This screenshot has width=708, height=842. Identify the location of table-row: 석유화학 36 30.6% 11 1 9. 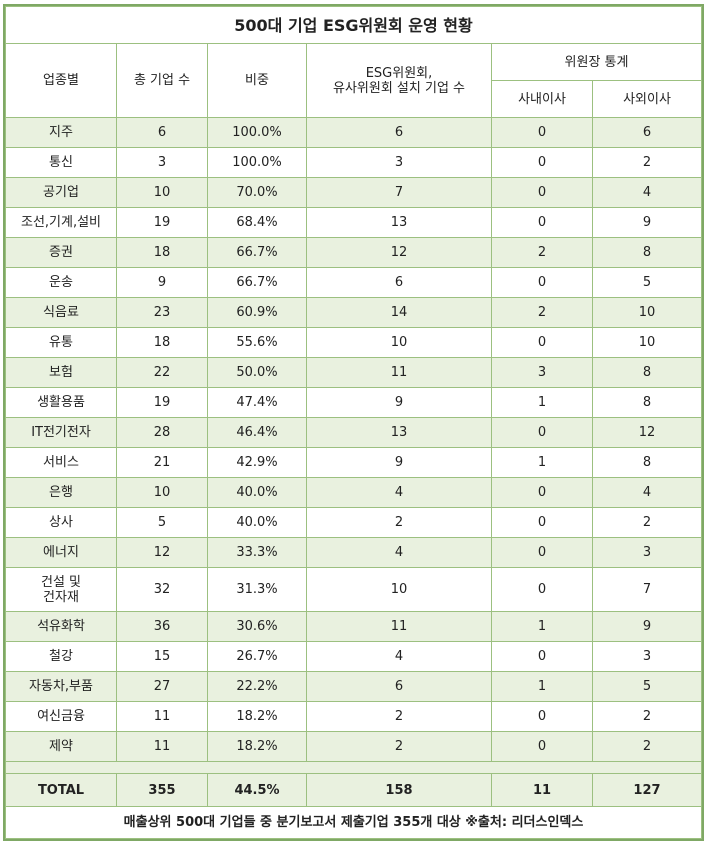
(353, 626).